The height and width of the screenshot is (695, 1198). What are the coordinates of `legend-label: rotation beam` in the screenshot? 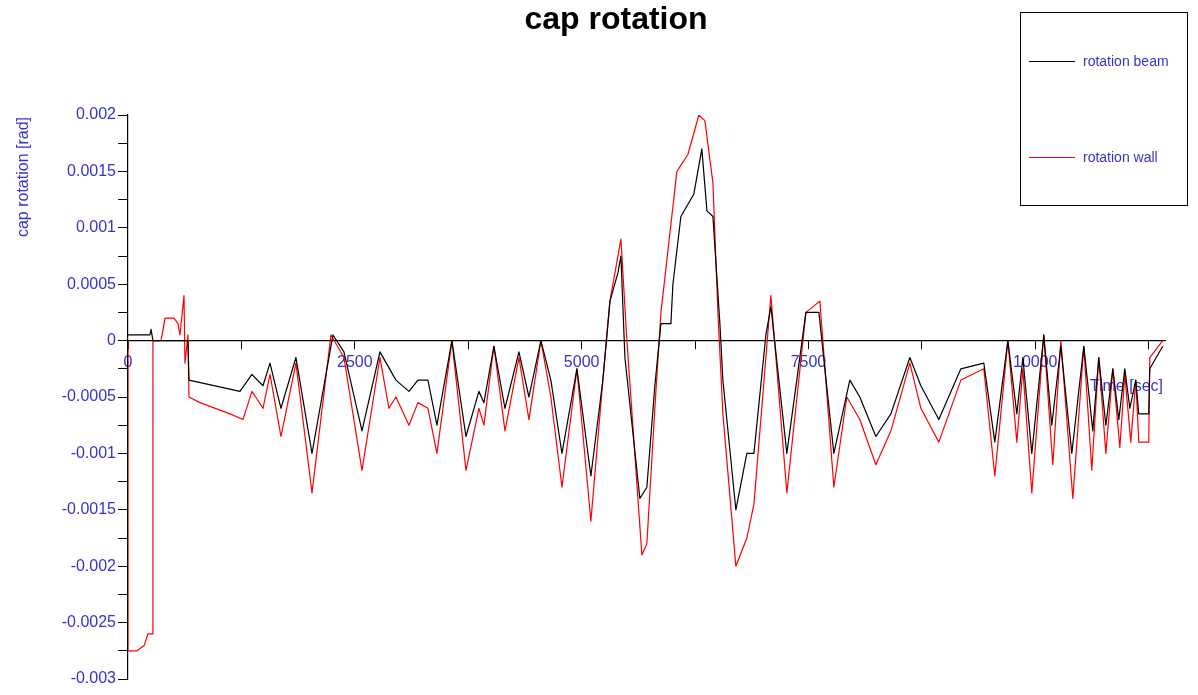 It's located at (1126, 61).